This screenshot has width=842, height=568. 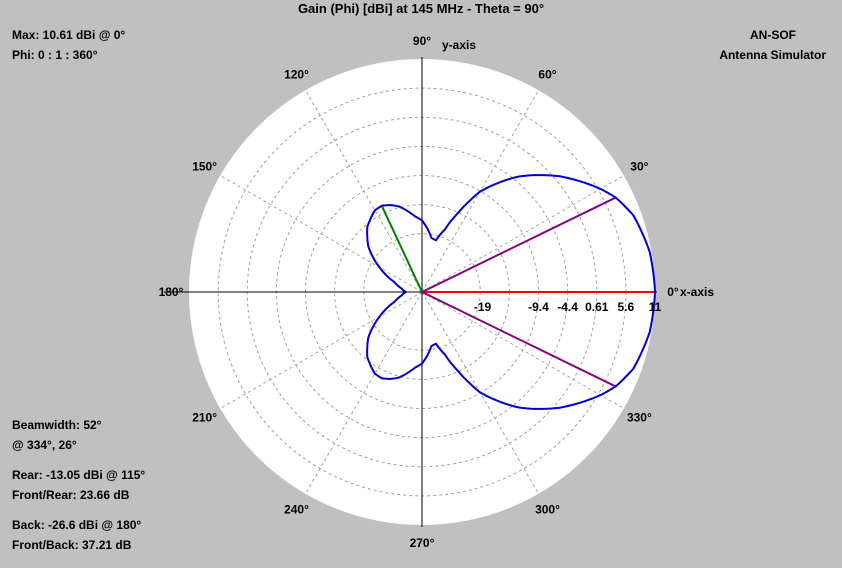 I want to click on back-gain-text: Back: -26.6 dBi @ 180°, so click(x=77, y=525).